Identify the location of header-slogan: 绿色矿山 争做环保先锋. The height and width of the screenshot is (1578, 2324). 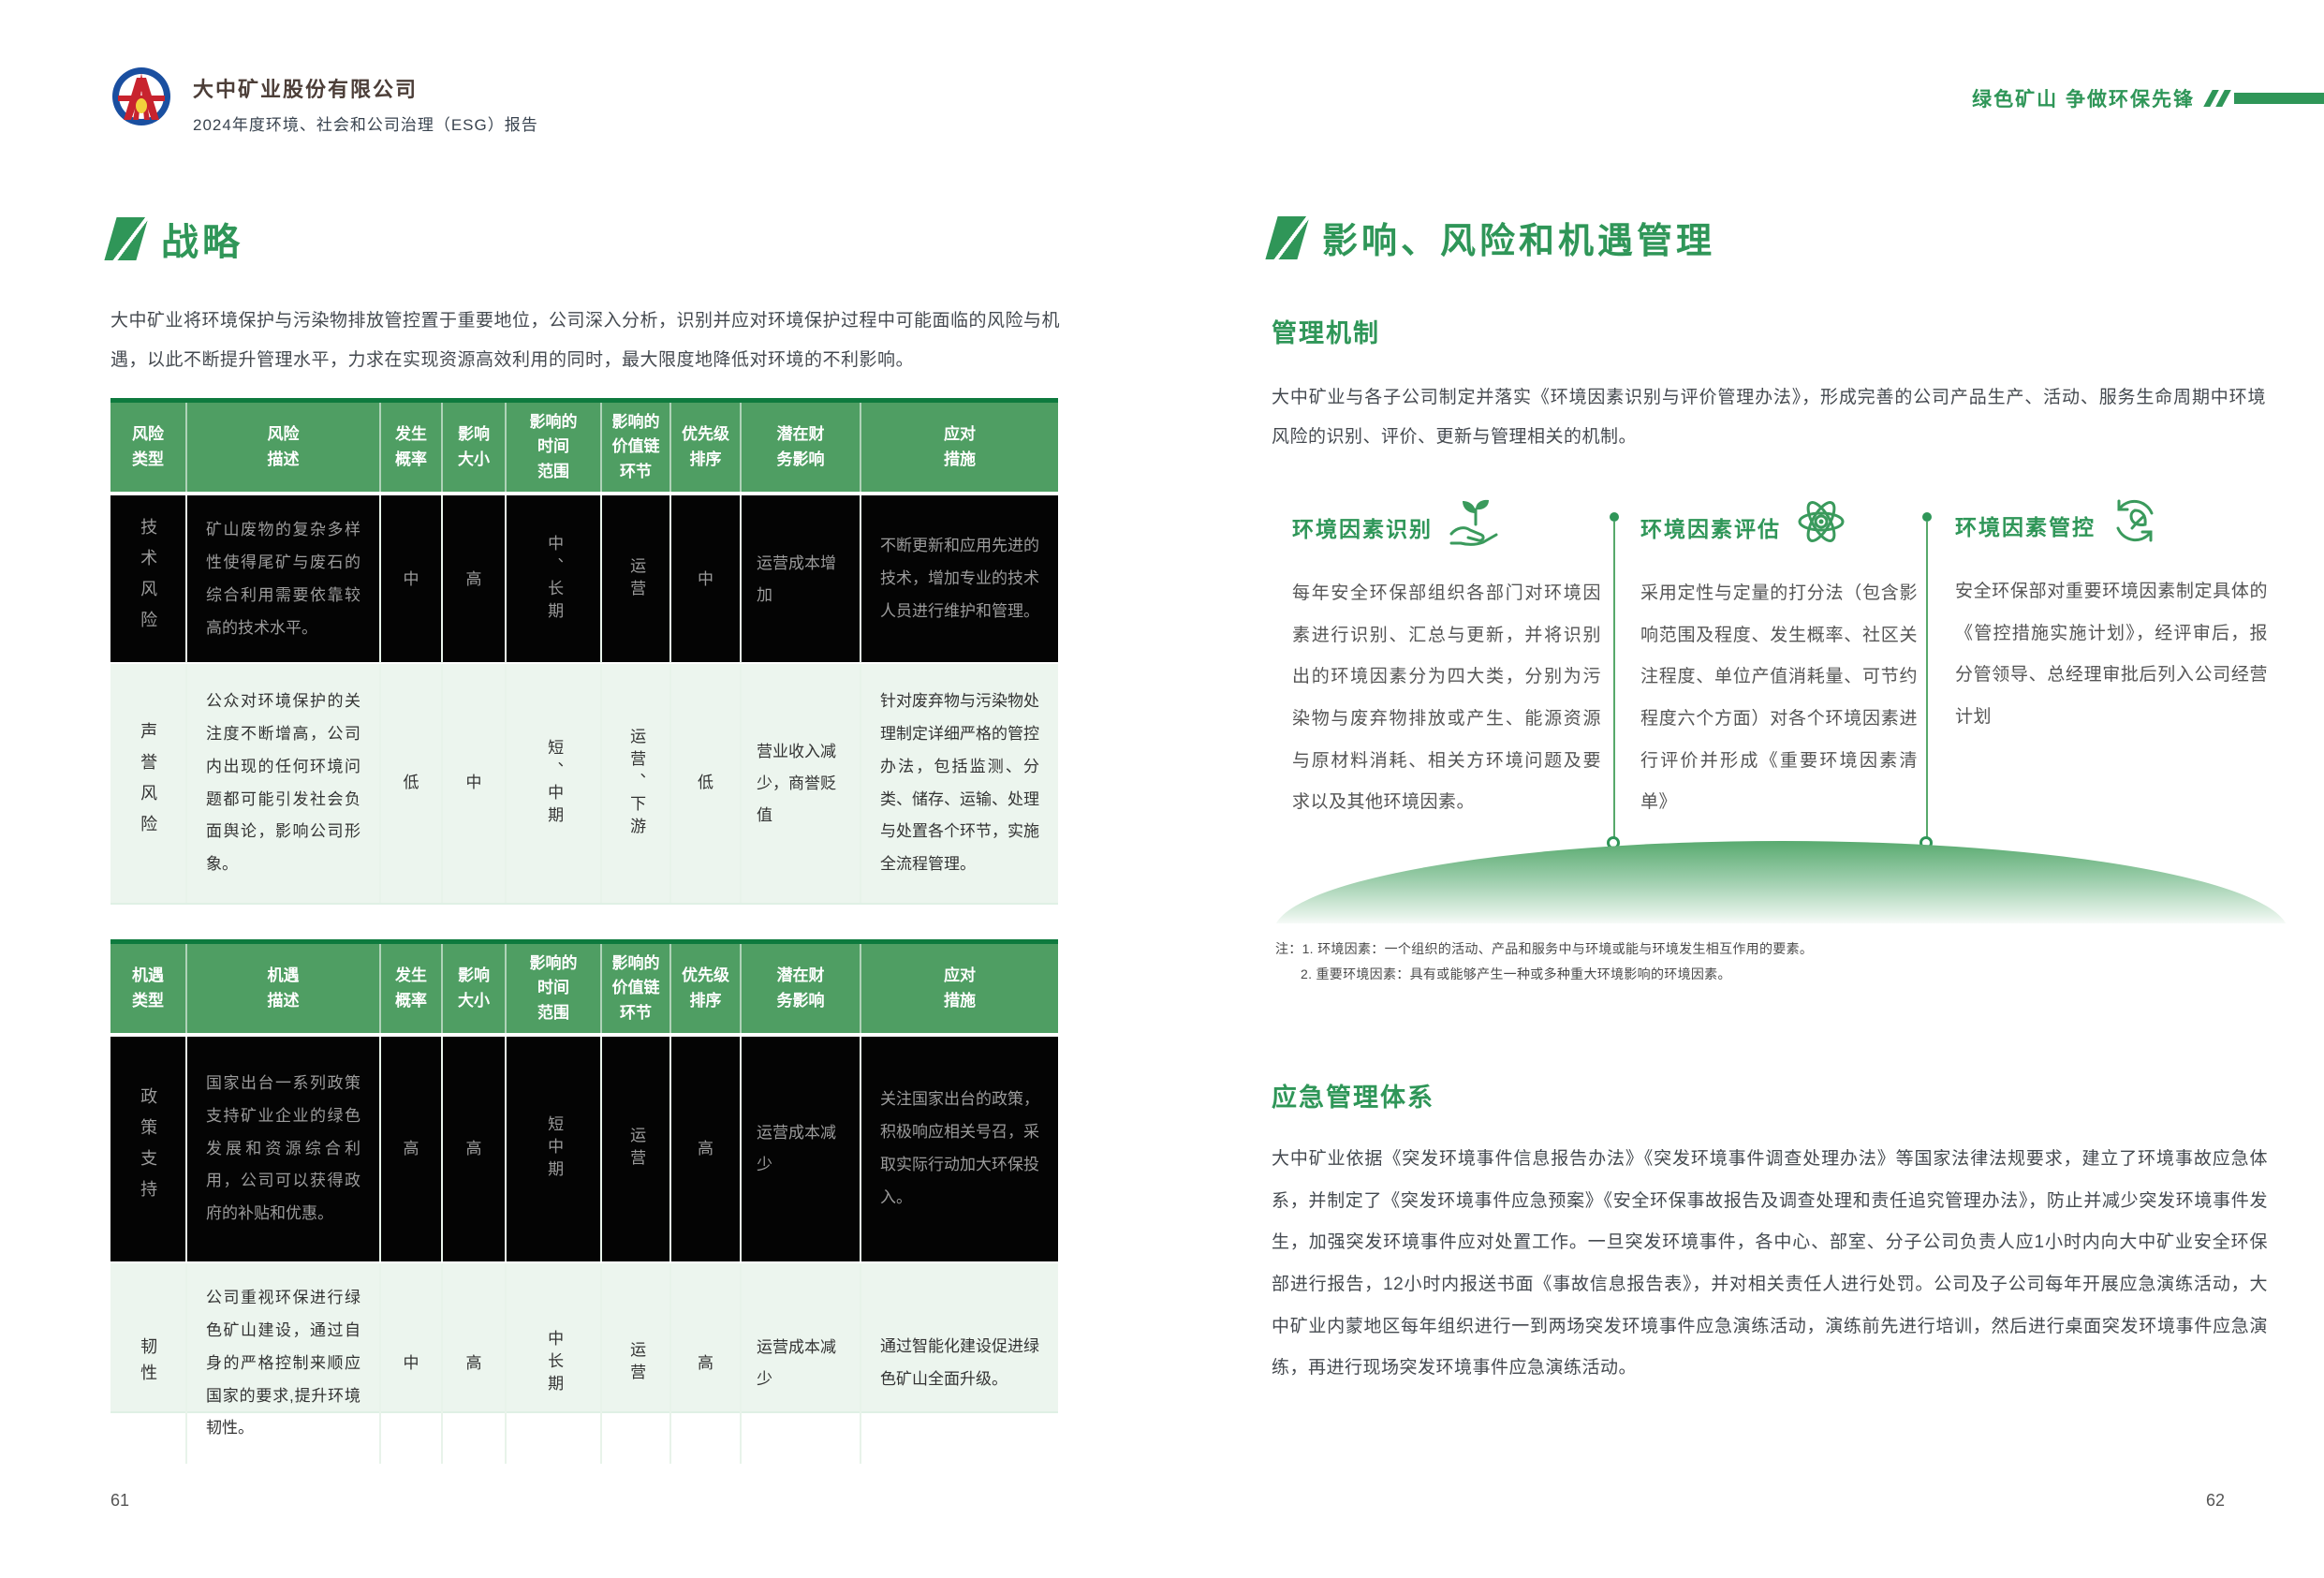
(2148, 98).